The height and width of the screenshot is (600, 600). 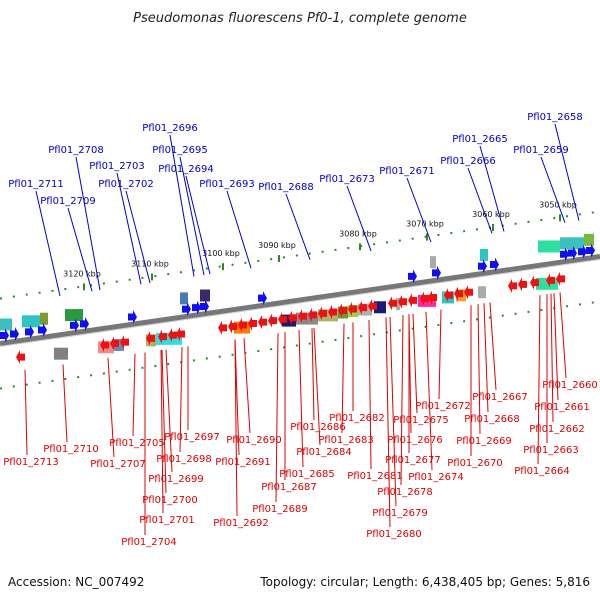 I want to click on gene-label-bottom: Pfl01_2697, so click(x=192, y=437).